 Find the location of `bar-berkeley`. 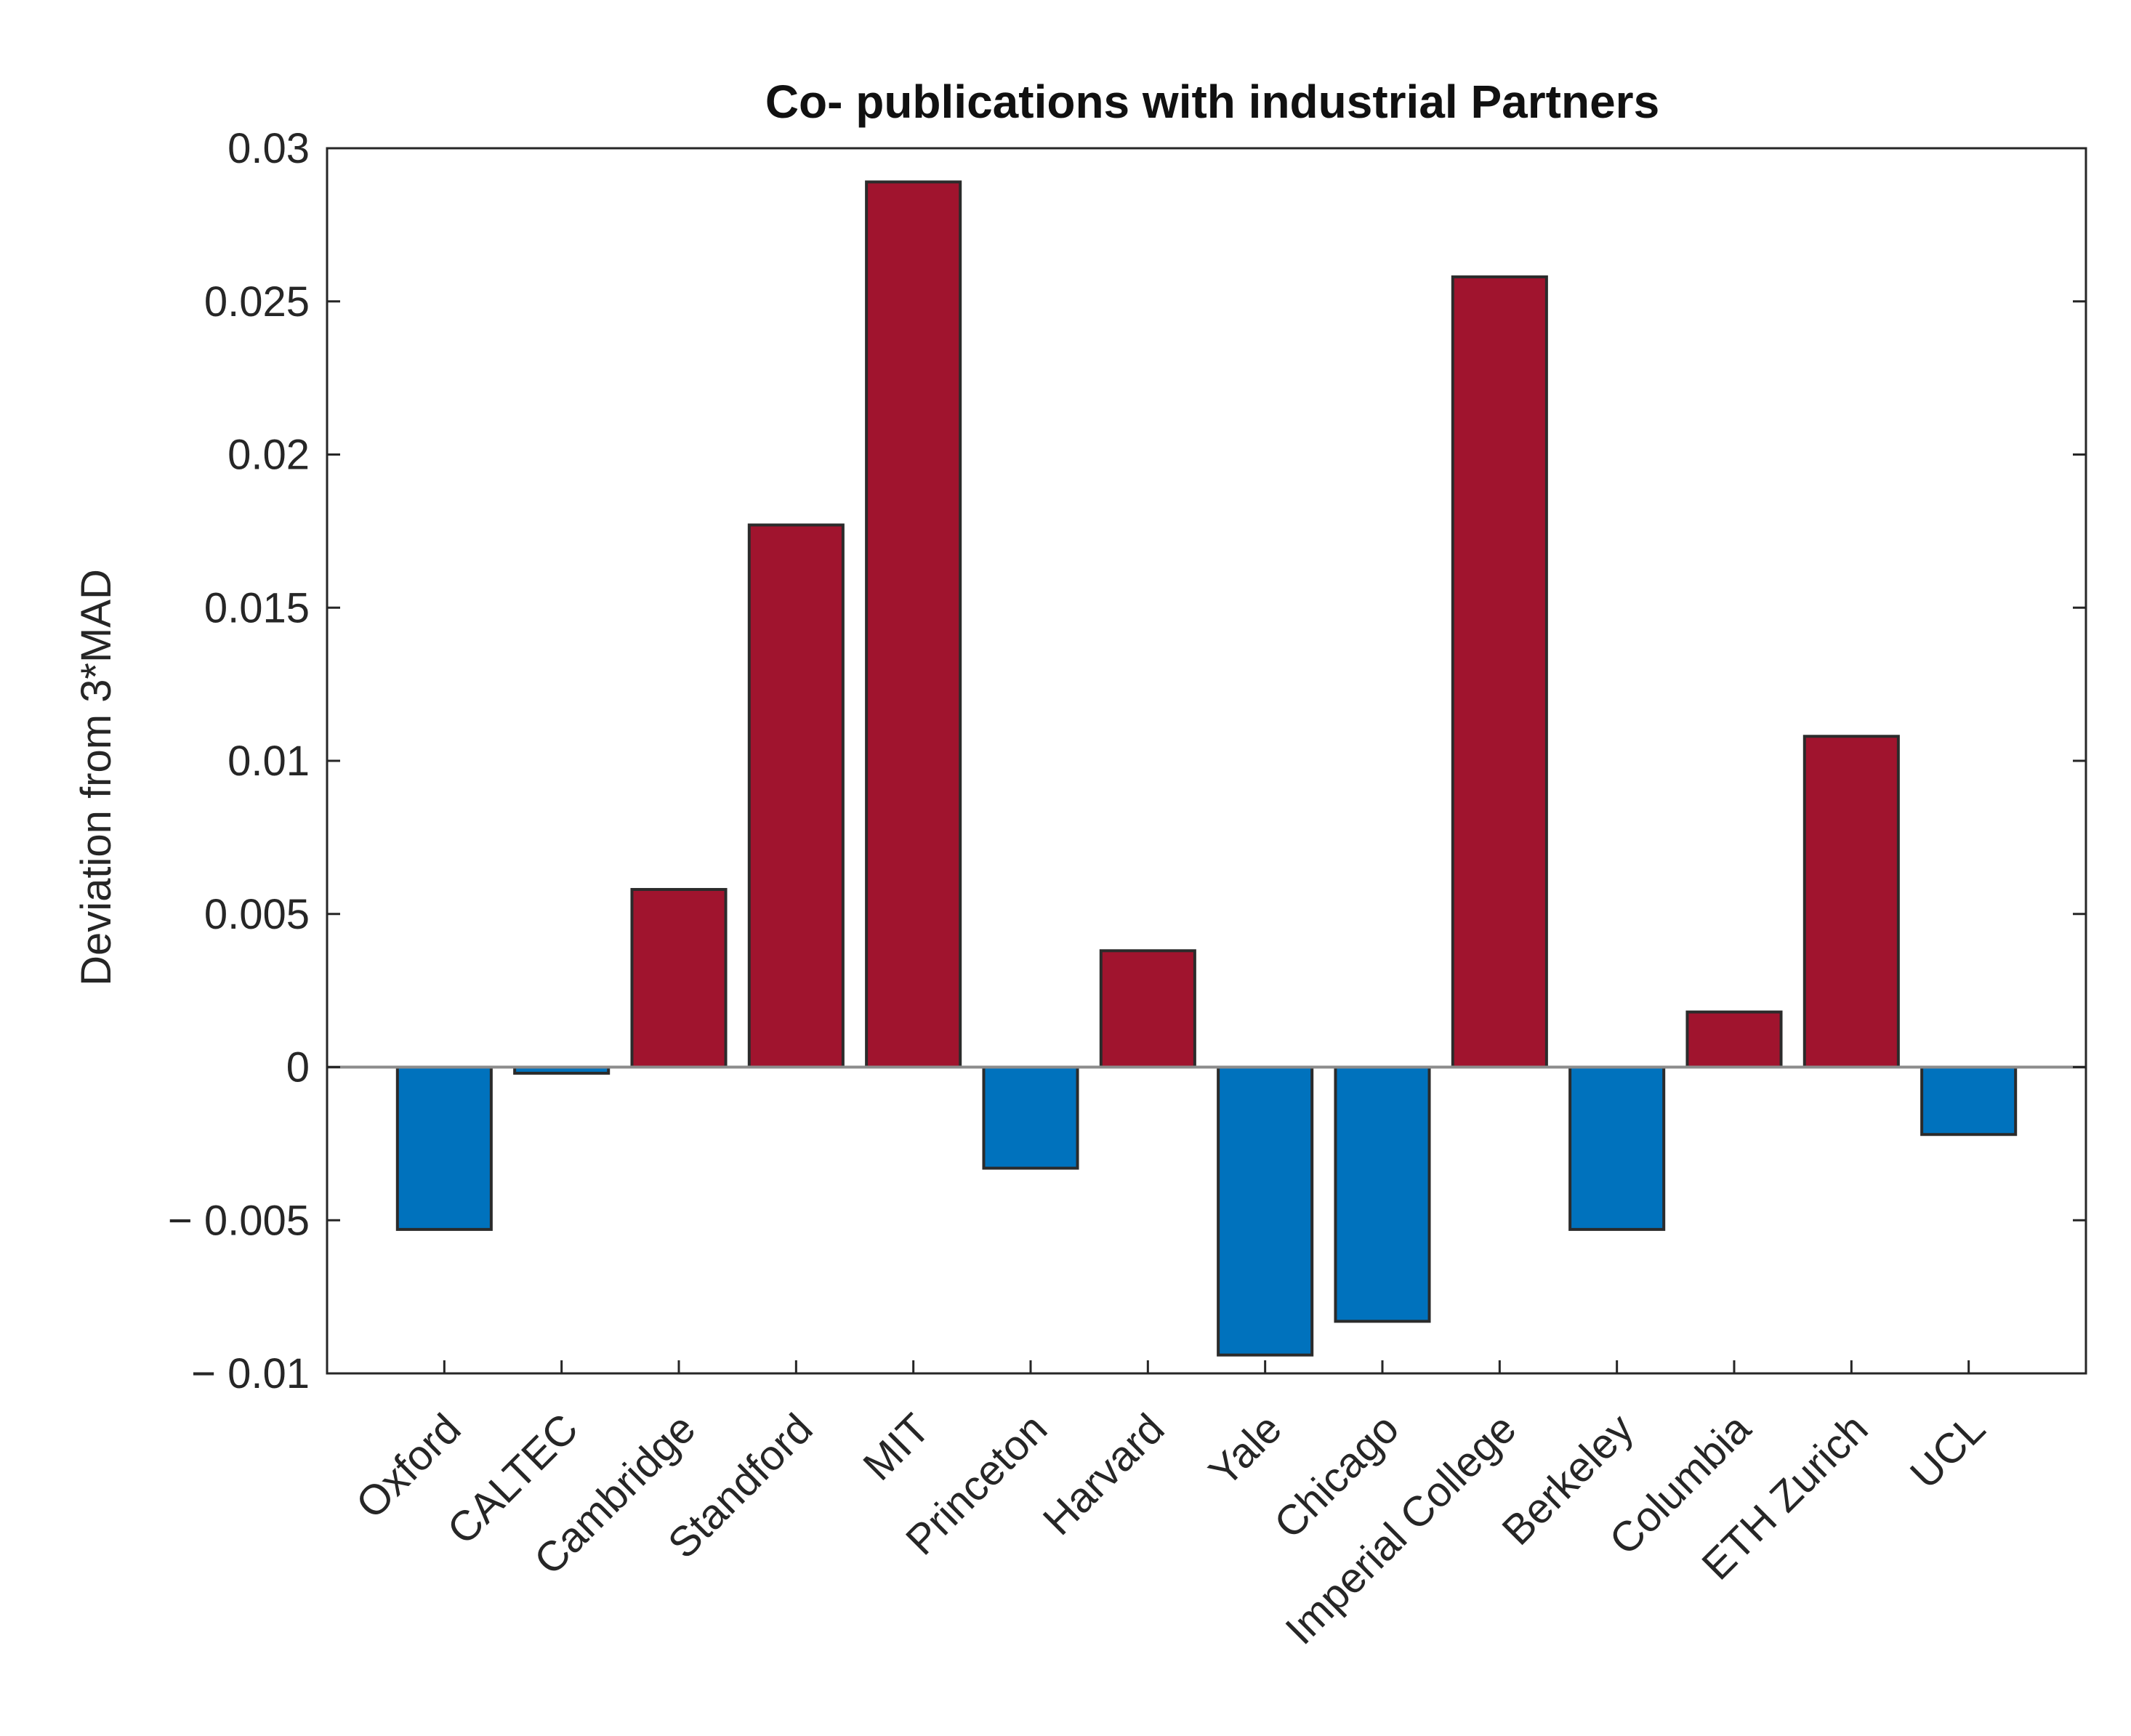

bar-berkeley is located at coordinates (1617, 1148).